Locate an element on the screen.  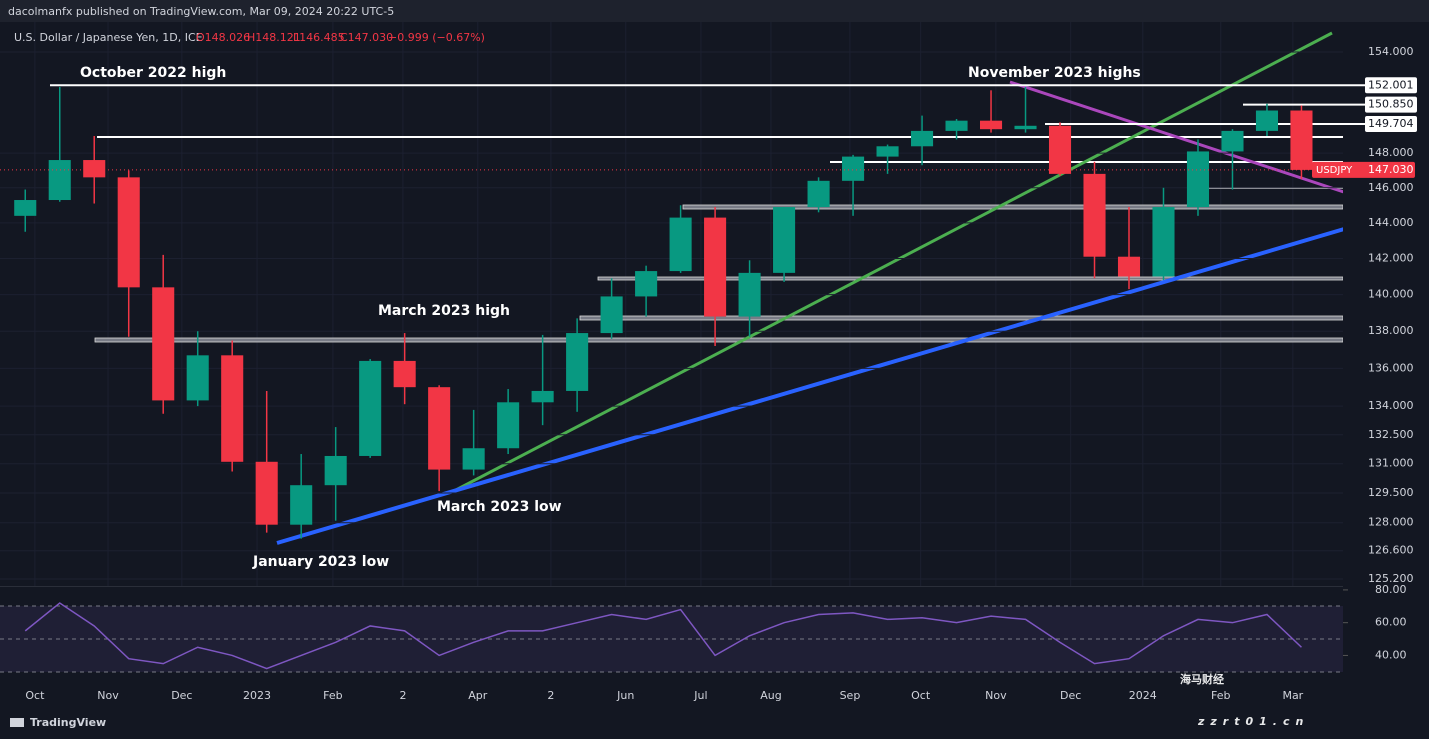
pane-divider is located at coordinates (671, 586).